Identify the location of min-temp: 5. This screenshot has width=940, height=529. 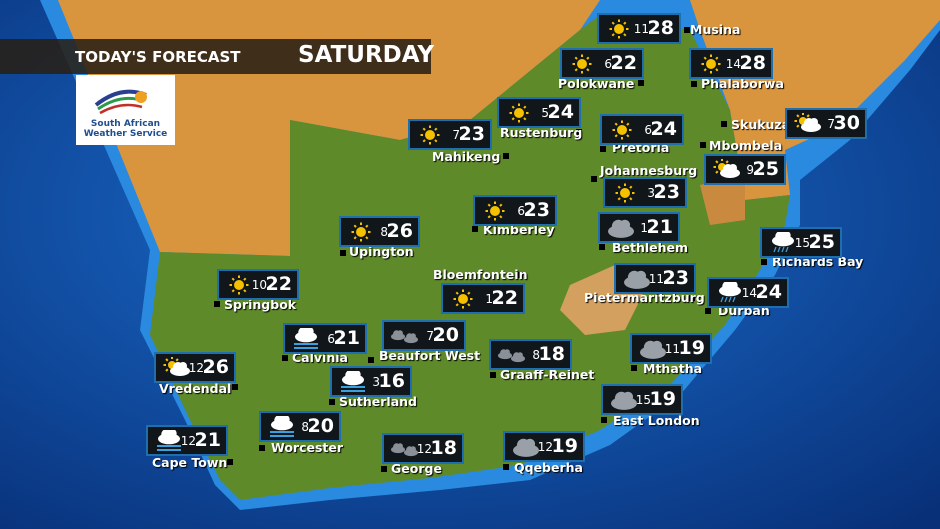
(545, 113).